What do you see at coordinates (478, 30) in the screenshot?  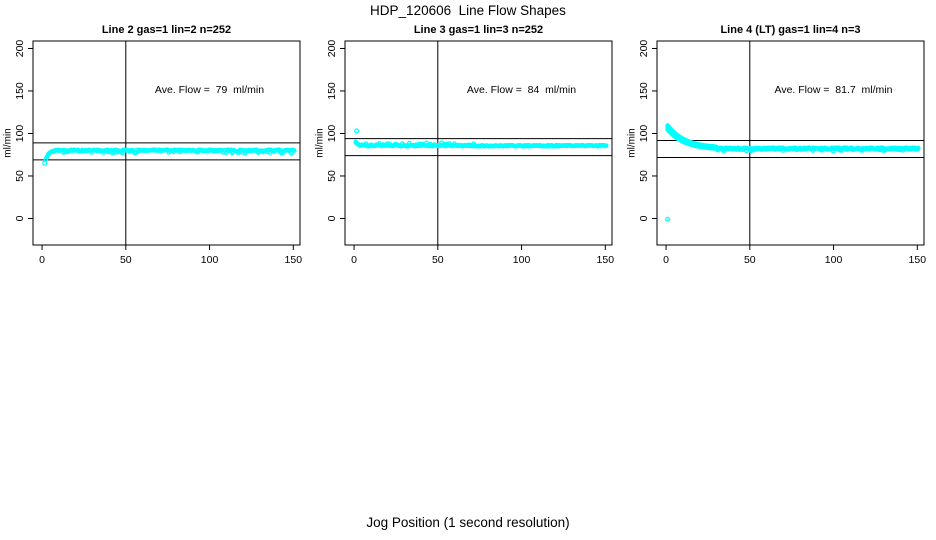 I see `panel-line3-title: Line 3 gas=1 lin=3 n=252` at bounding box center [478, 30].